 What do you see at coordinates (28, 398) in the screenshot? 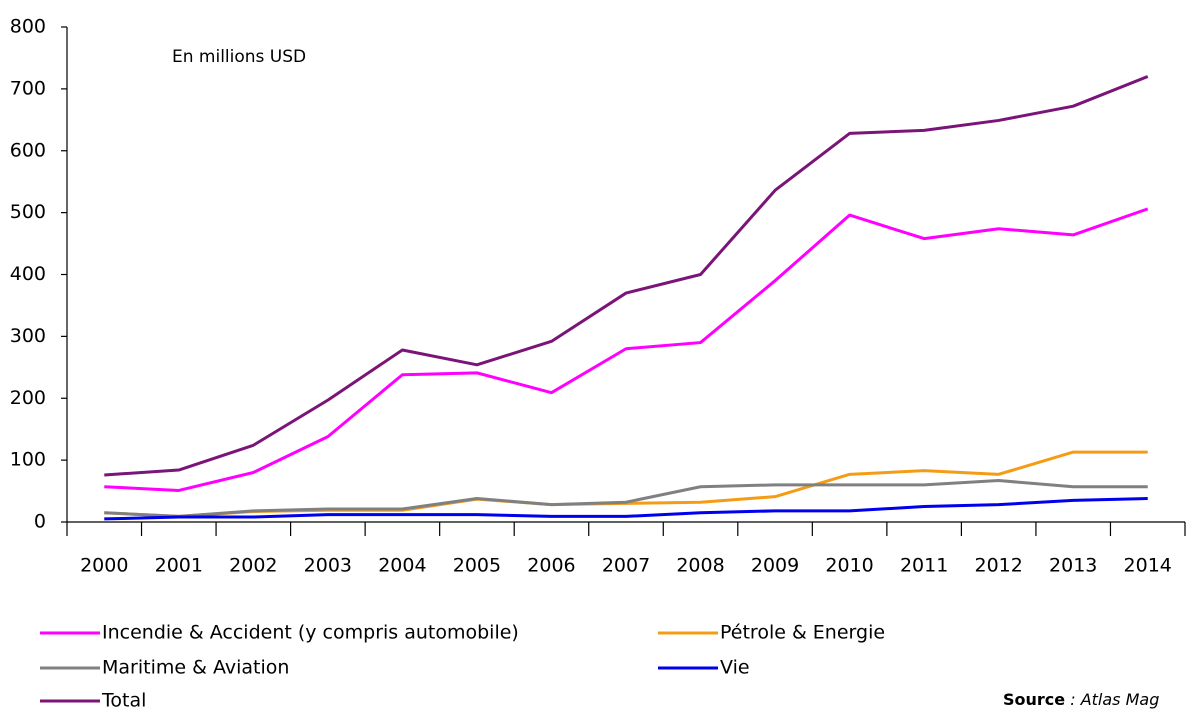
I see `y-tick-label: 200` at bounding box center [28, 398].